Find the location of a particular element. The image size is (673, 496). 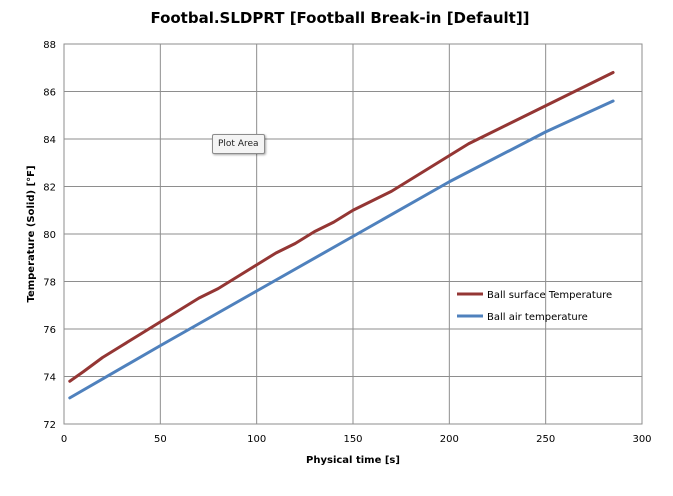

x-axis-label: Physical time [s] is located at coordinates (353, 460).